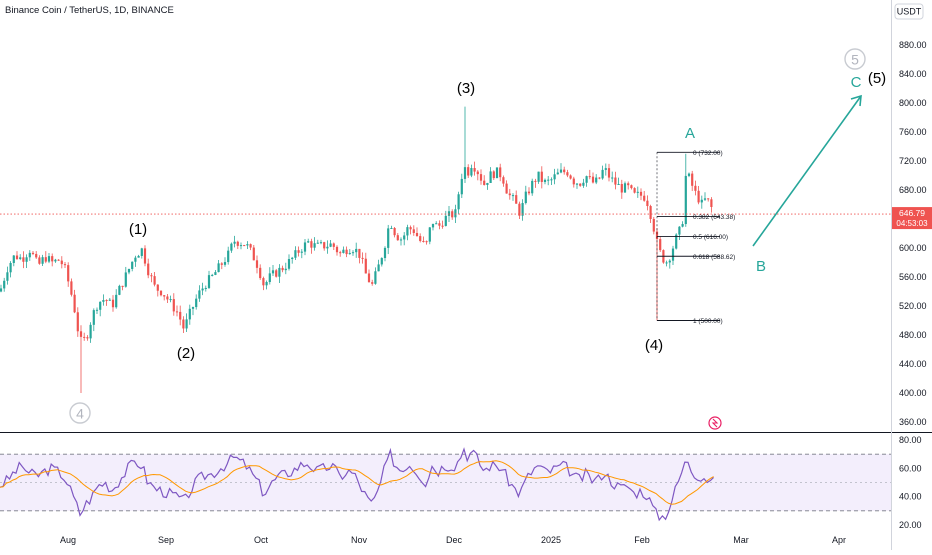  I want to click on price-tick: 760.00, so click(913, 132).